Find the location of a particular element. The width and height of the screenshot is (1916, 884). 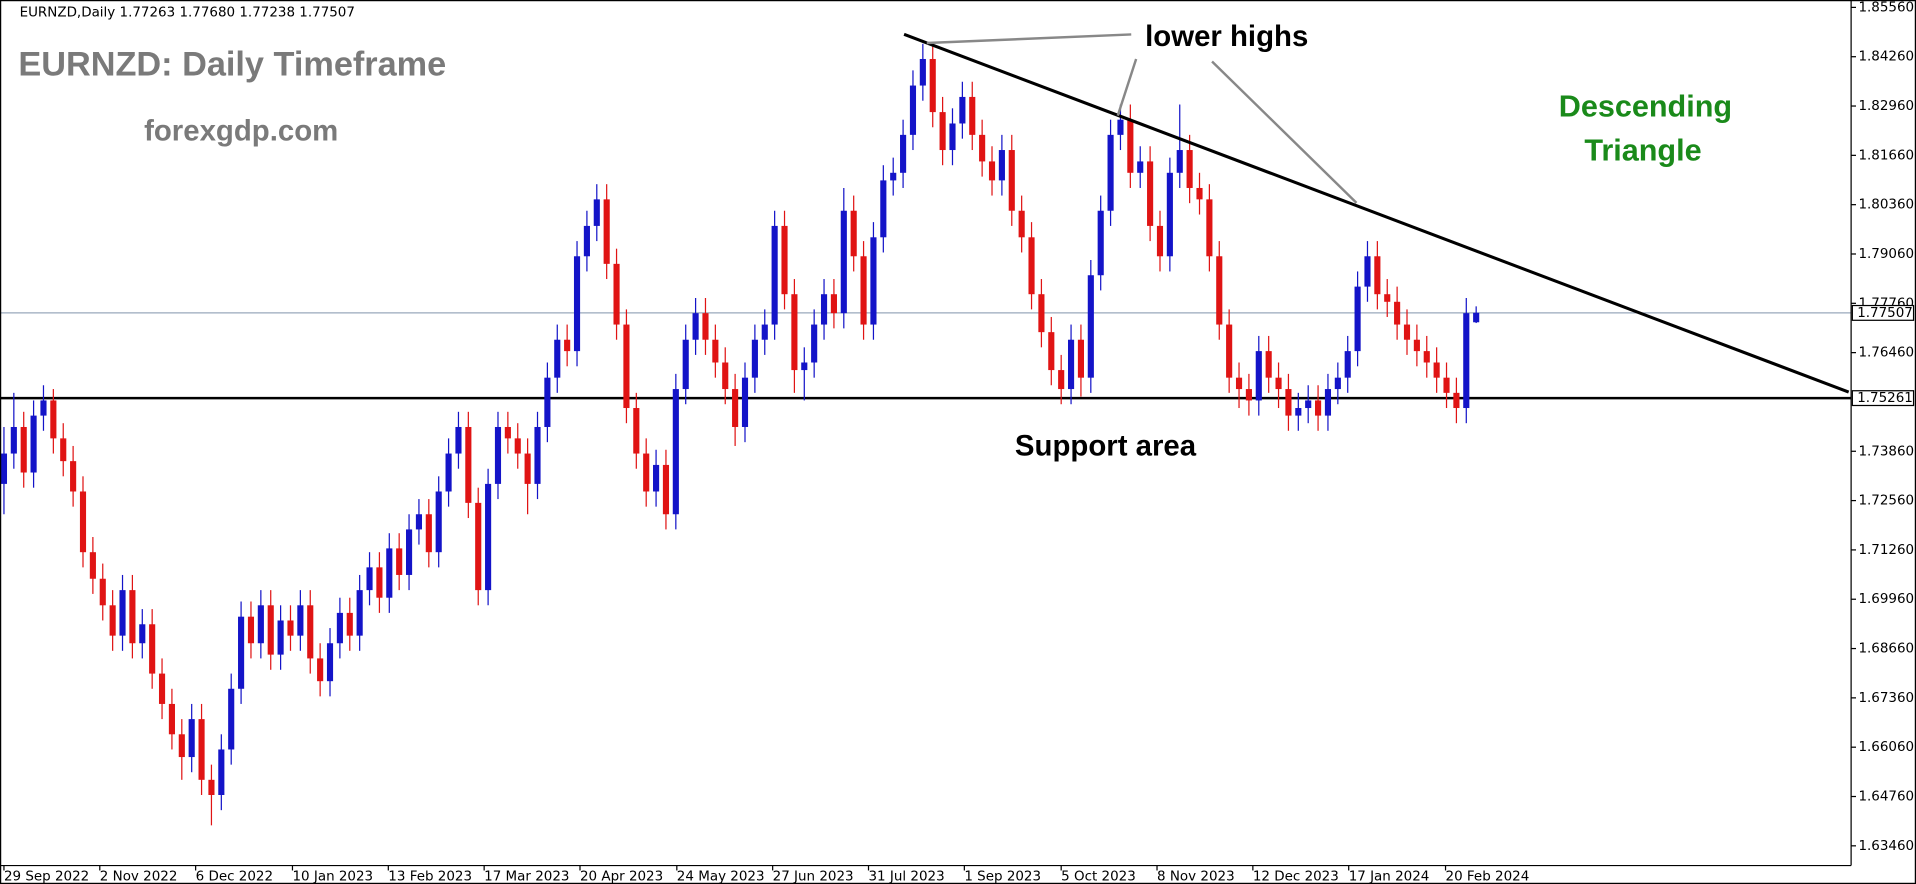

annotation-support: Support area is located at coordinates (1106, 445).